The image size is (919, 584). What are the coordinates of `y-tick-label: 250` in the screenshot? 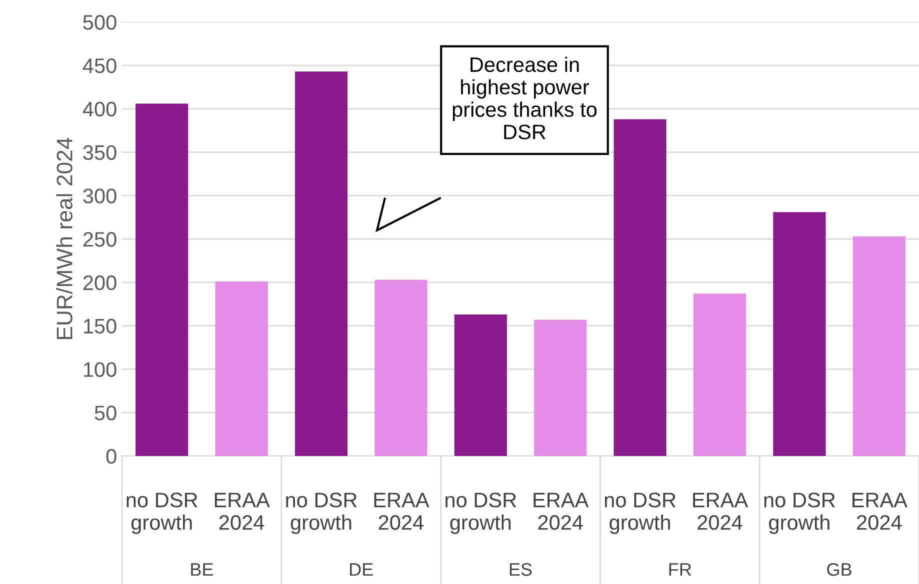 It's located at (99, 239).